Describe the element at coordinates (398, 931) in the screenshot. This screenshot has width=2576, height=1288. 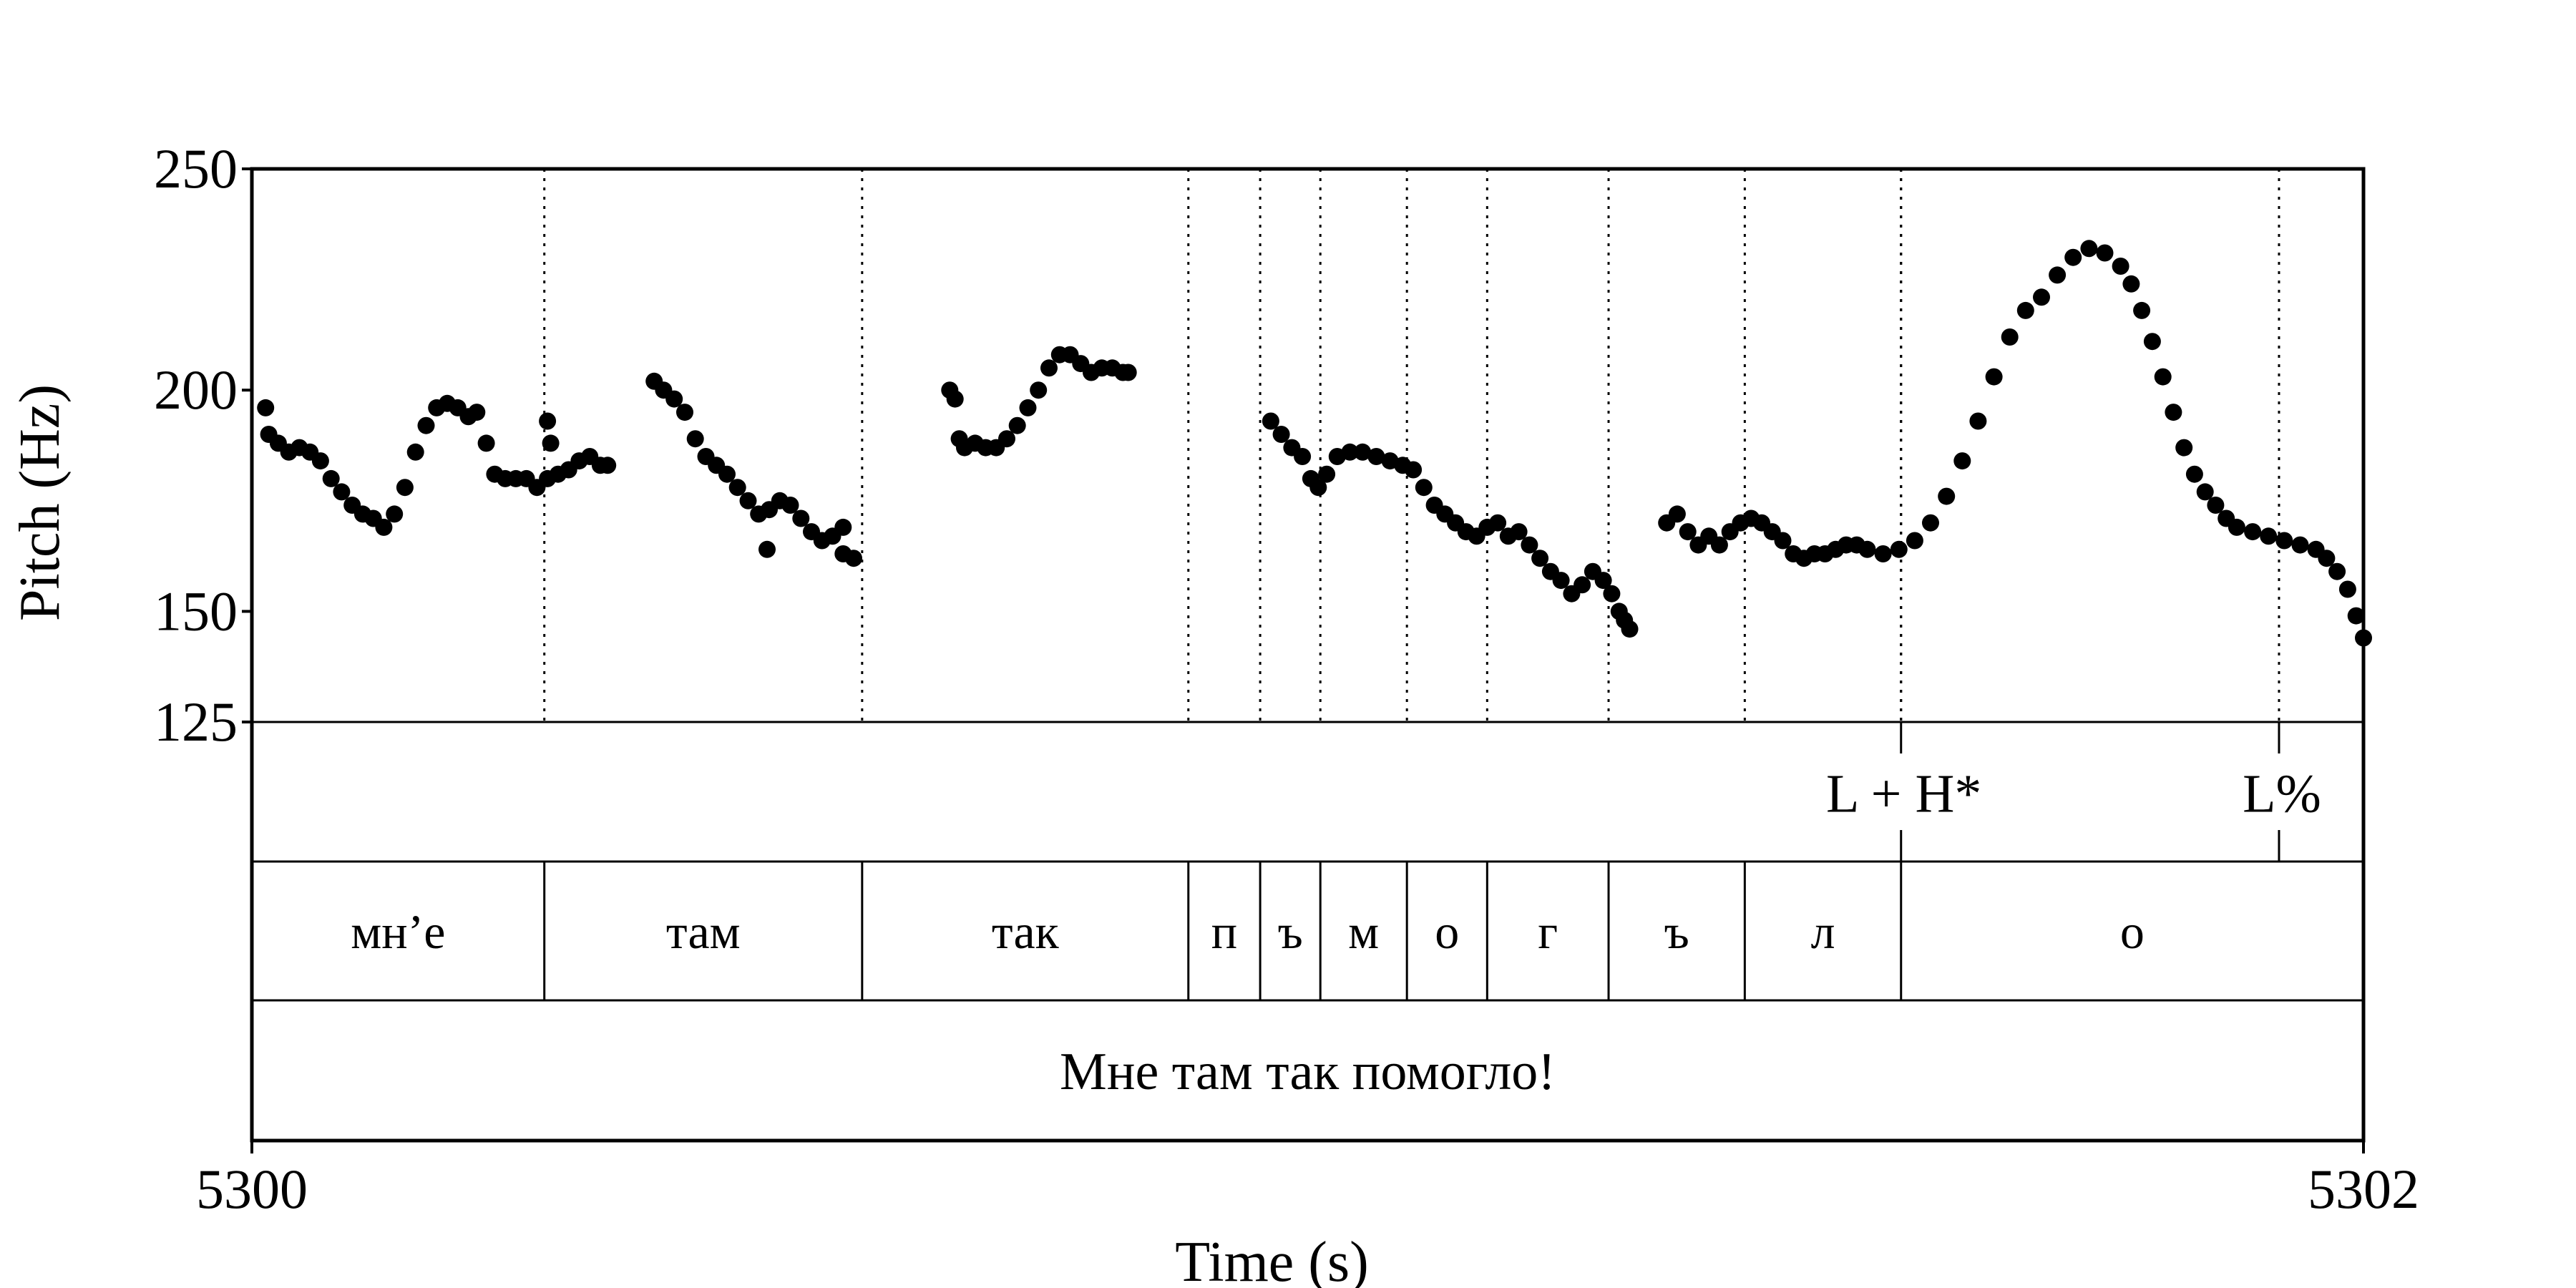
I see `segment-label: мн’е` at that location.